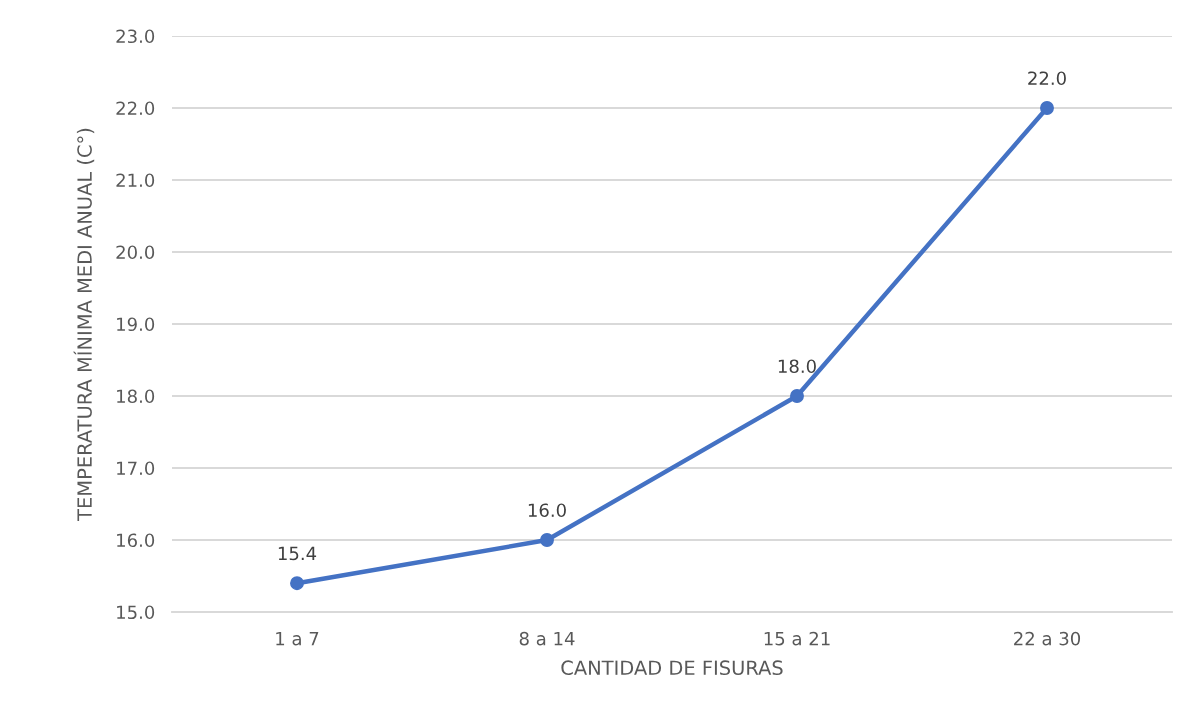  Describe the element at coordinates (1047, 638) in the screenshot. I see `x-tick-label: 22 a 30` at that location.